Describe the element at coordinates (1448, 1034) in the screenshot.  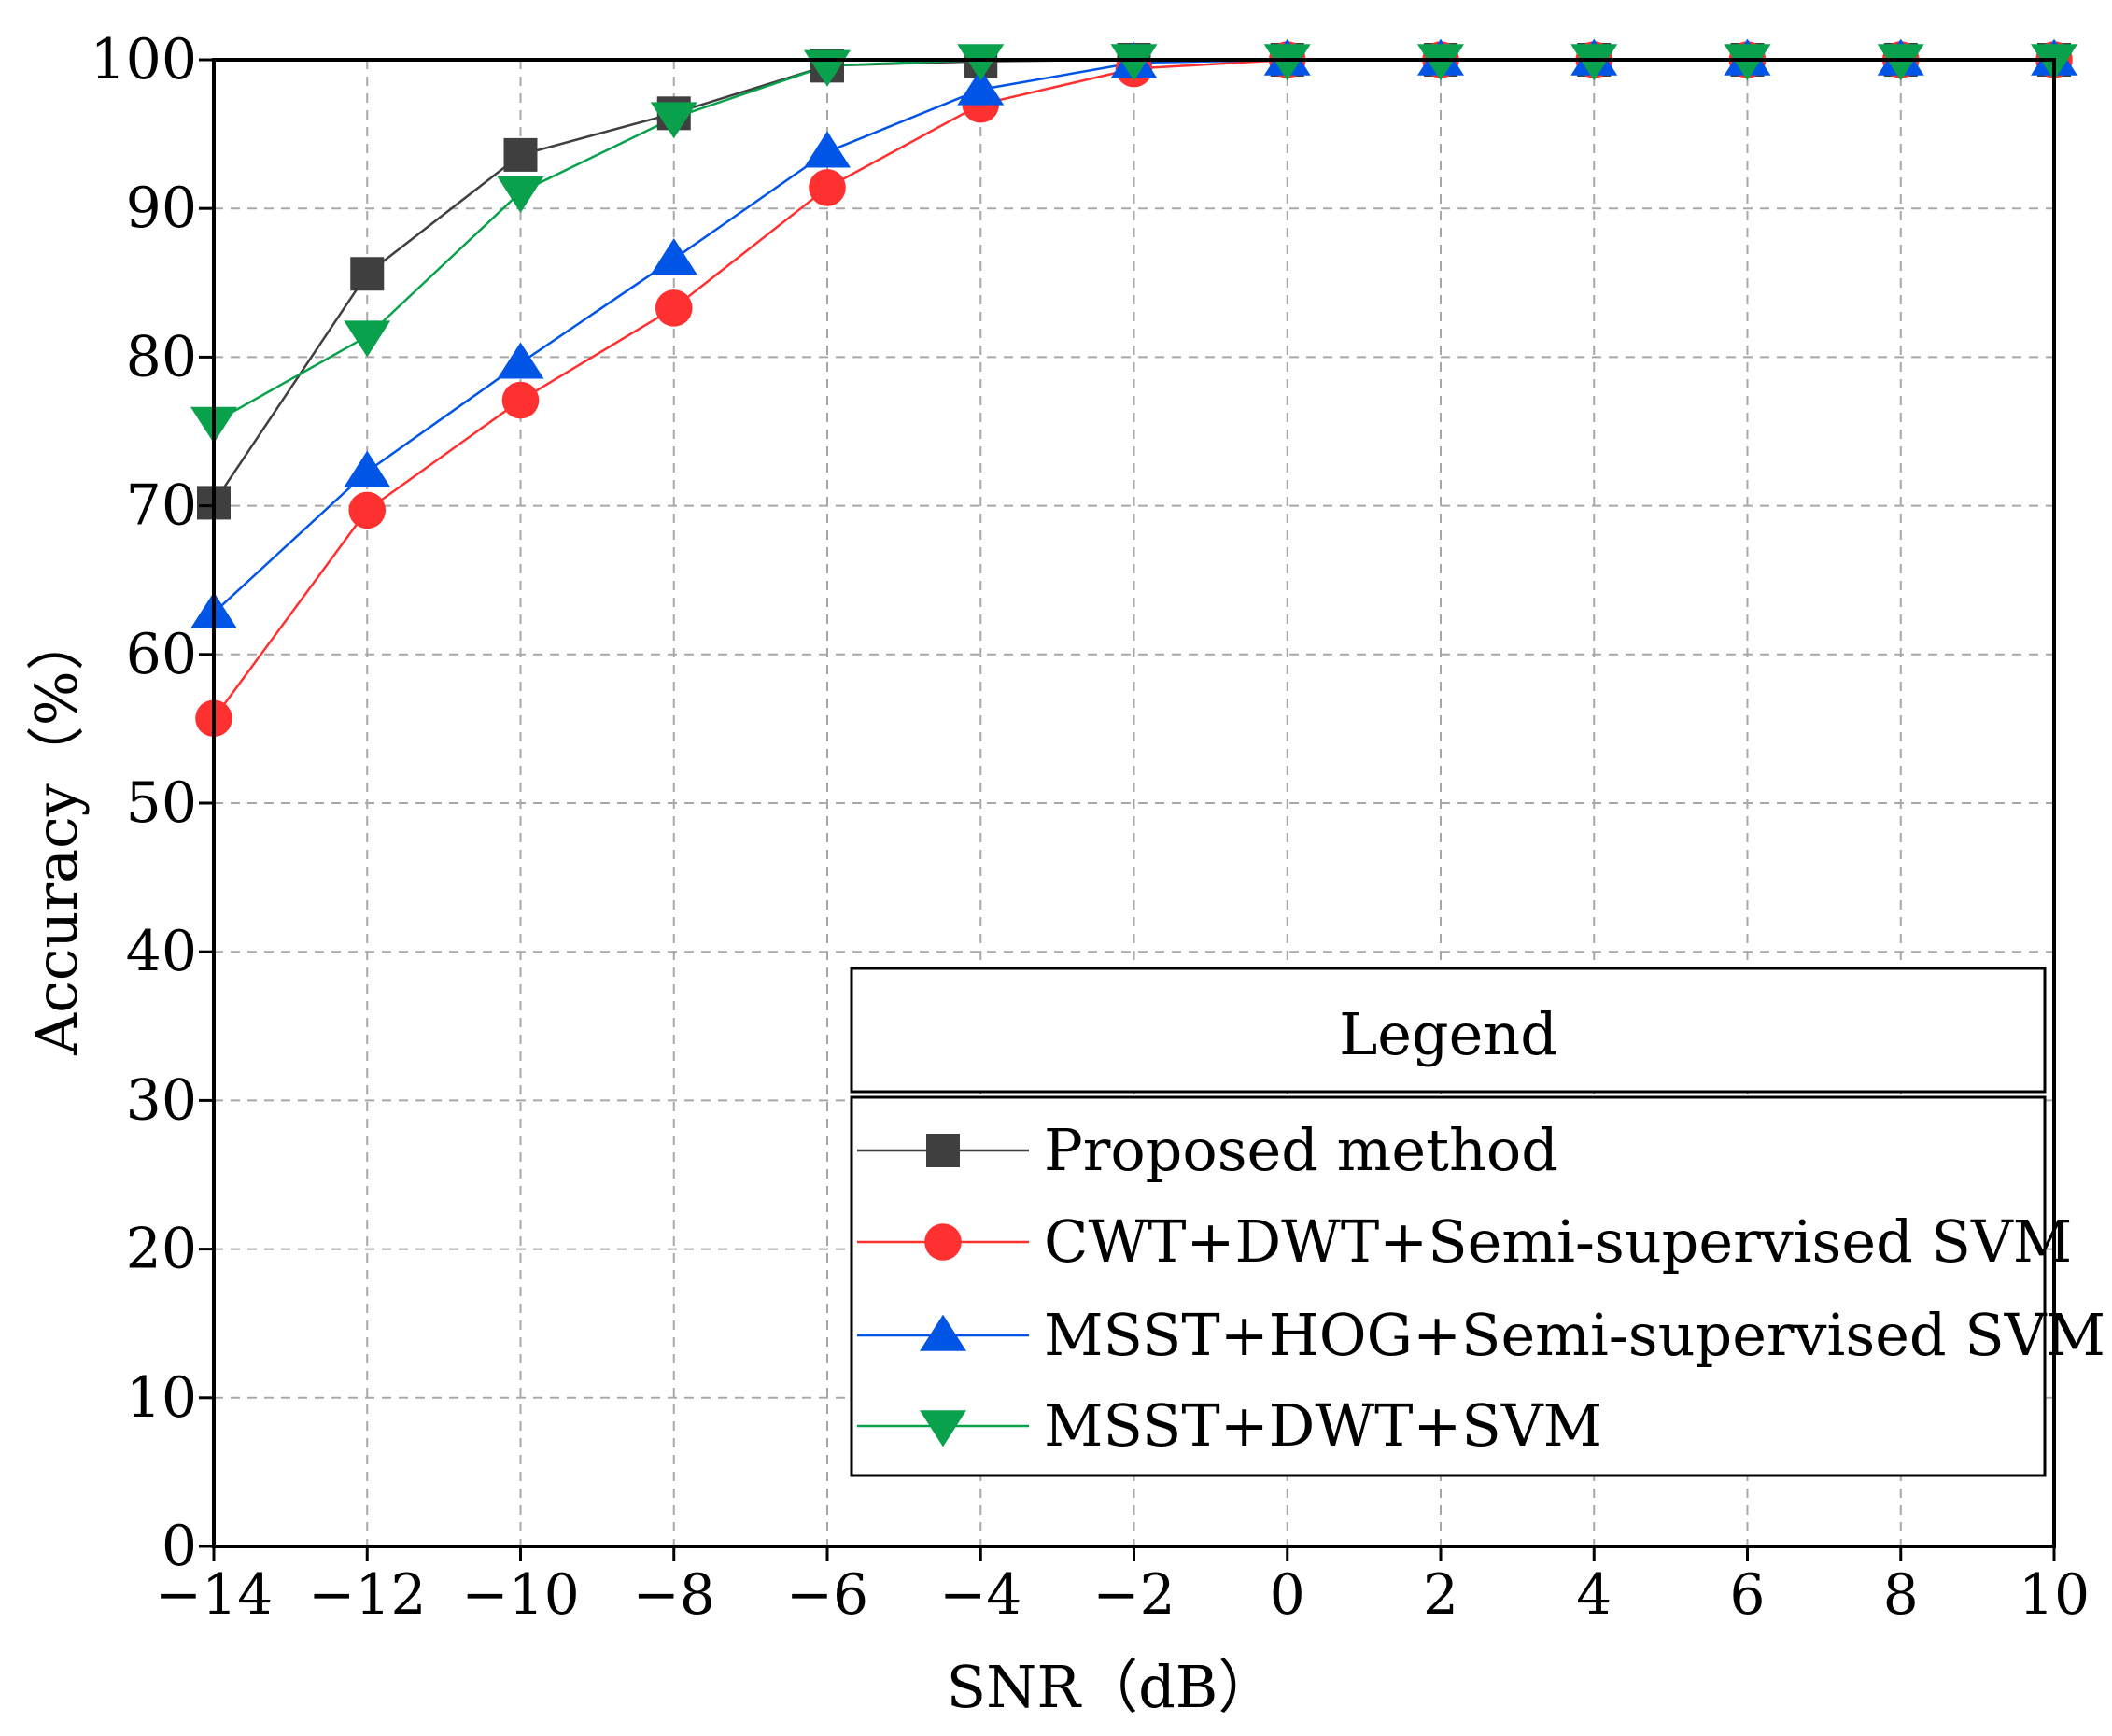
I see `legend-title: Legend` at that location.